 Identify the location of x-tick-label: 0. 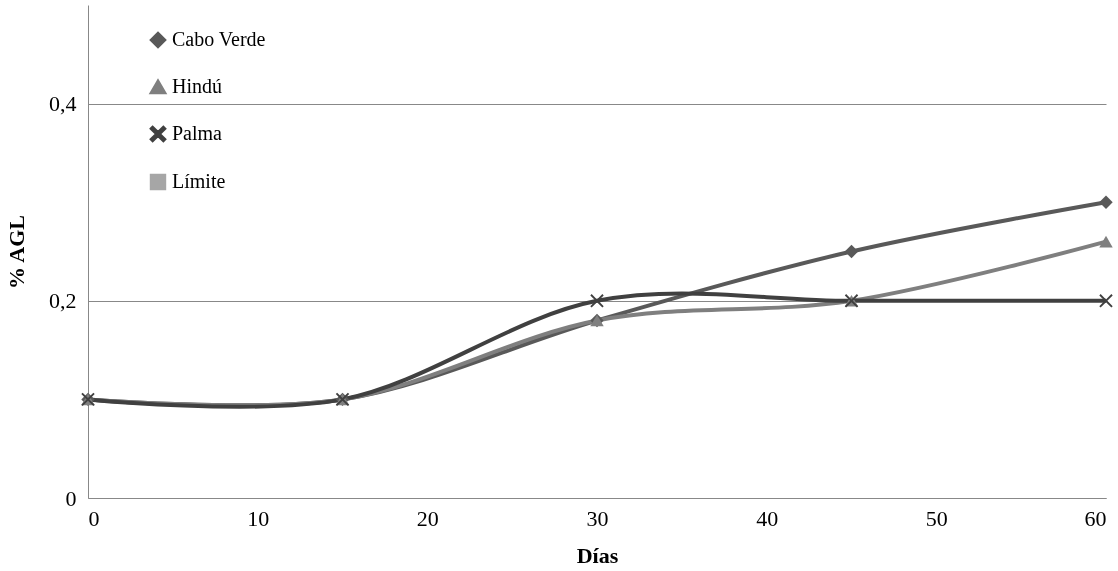
(94, 518).